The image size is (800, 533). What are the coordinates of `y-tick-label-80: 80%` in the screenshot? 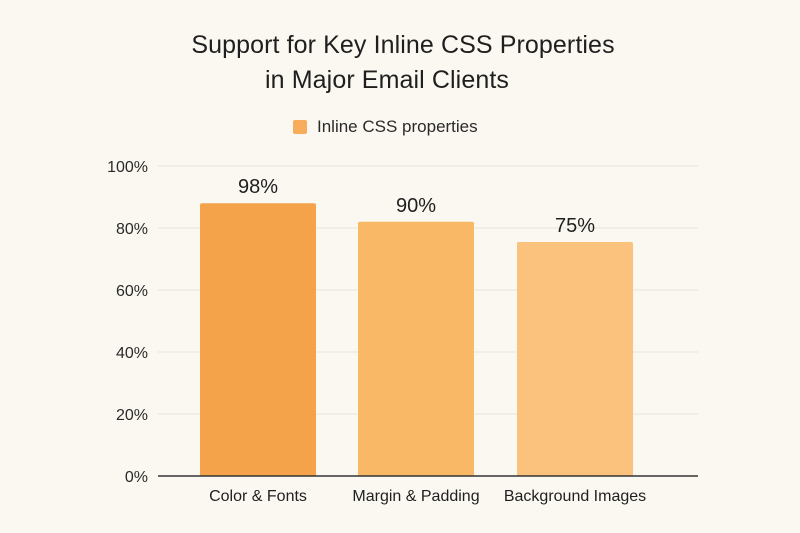 It's located at (132, 229).